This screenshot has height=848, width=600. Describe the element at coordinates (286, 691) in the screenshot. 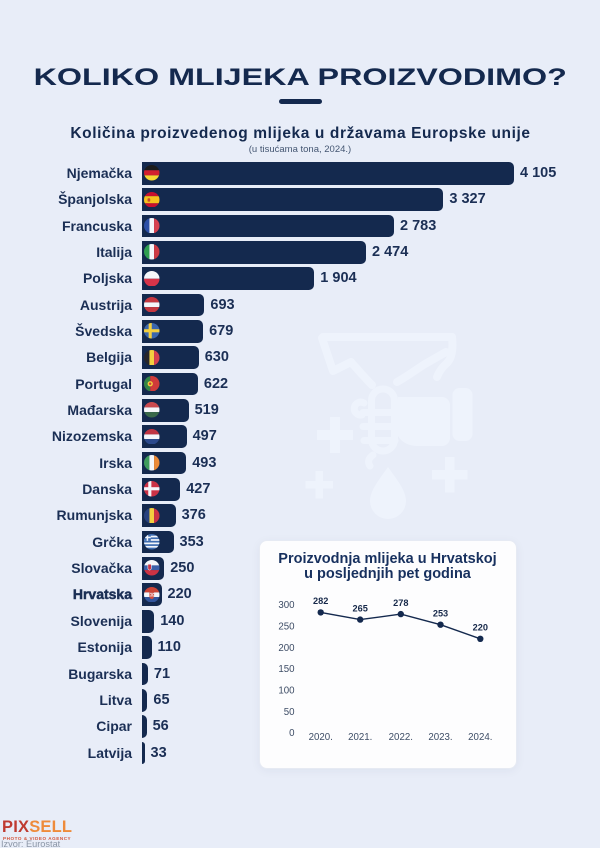

I see `svg-text: 100` at that location.